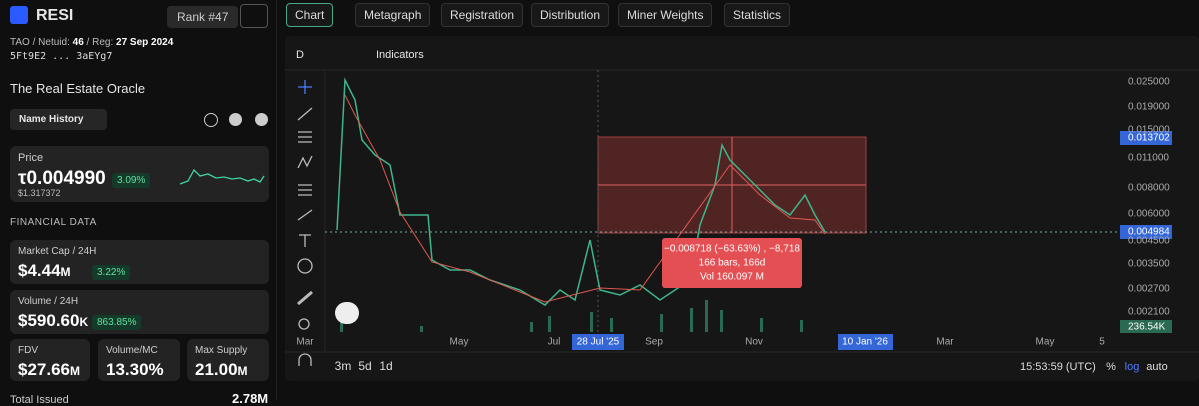 This screenshot has height=406, width=1199. Describe the element at coordinates (1149, 188) in the screenshot. I see `price-label: 0.008000` at that location.